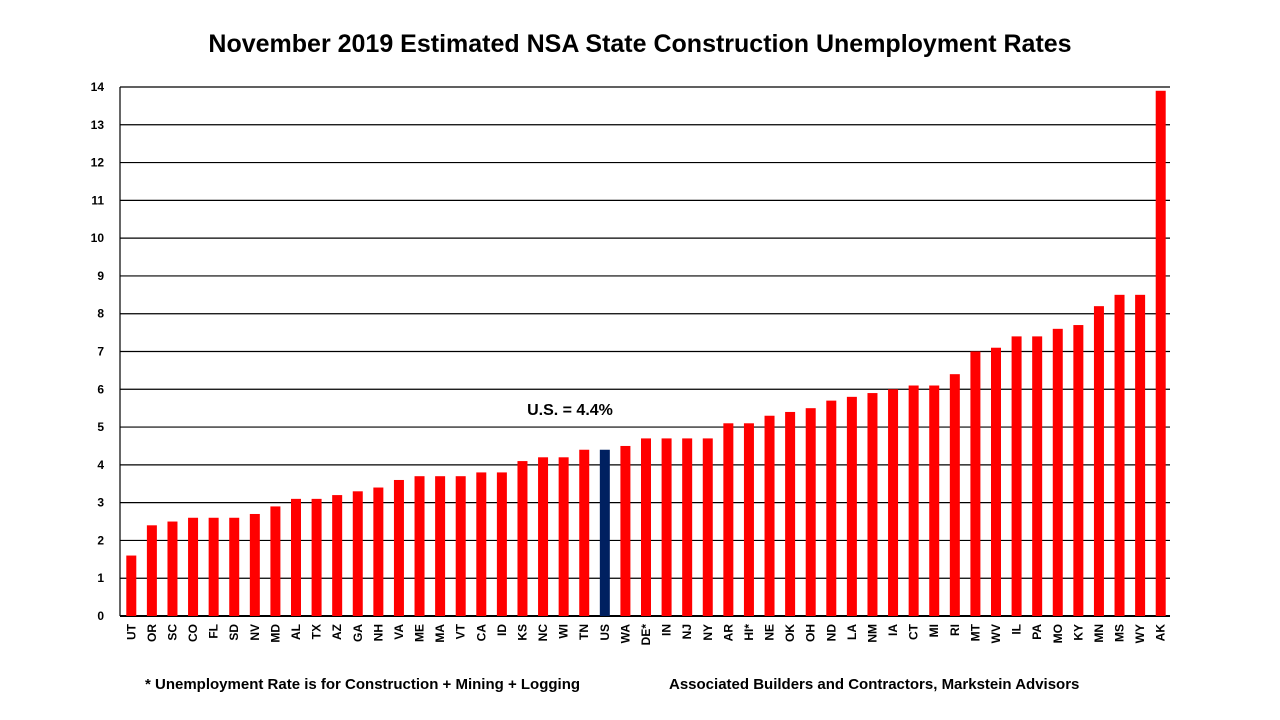 This screenshot has height=720, width=1280. Describe the element at coordinates (604, 532) in the screenshot. I see `bar-us` at that location.